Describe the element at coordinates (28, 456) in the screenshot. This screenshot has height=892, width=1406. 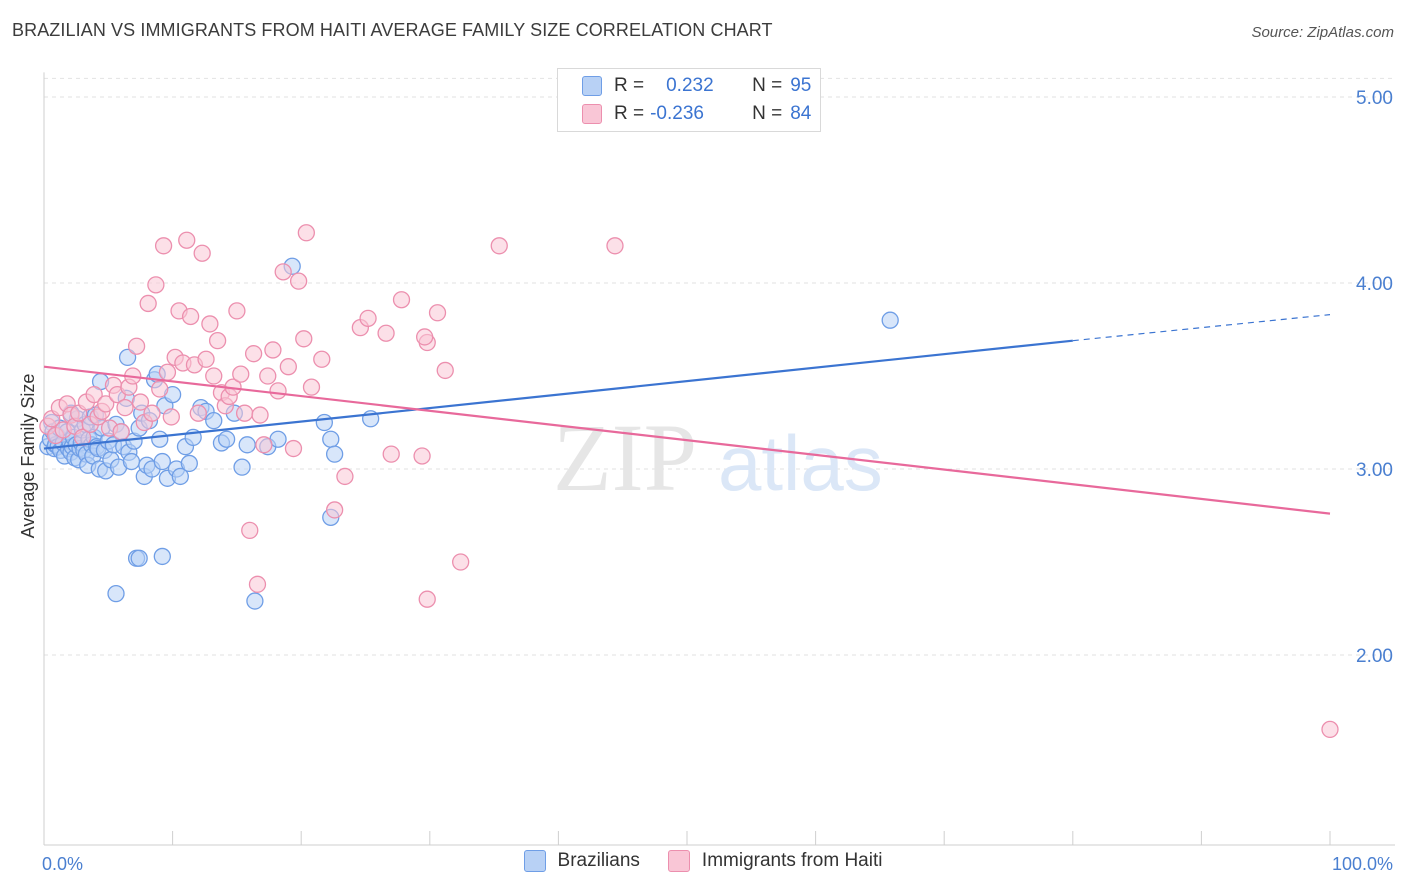
I see `y-axis-title: Average Family Size` at that location.